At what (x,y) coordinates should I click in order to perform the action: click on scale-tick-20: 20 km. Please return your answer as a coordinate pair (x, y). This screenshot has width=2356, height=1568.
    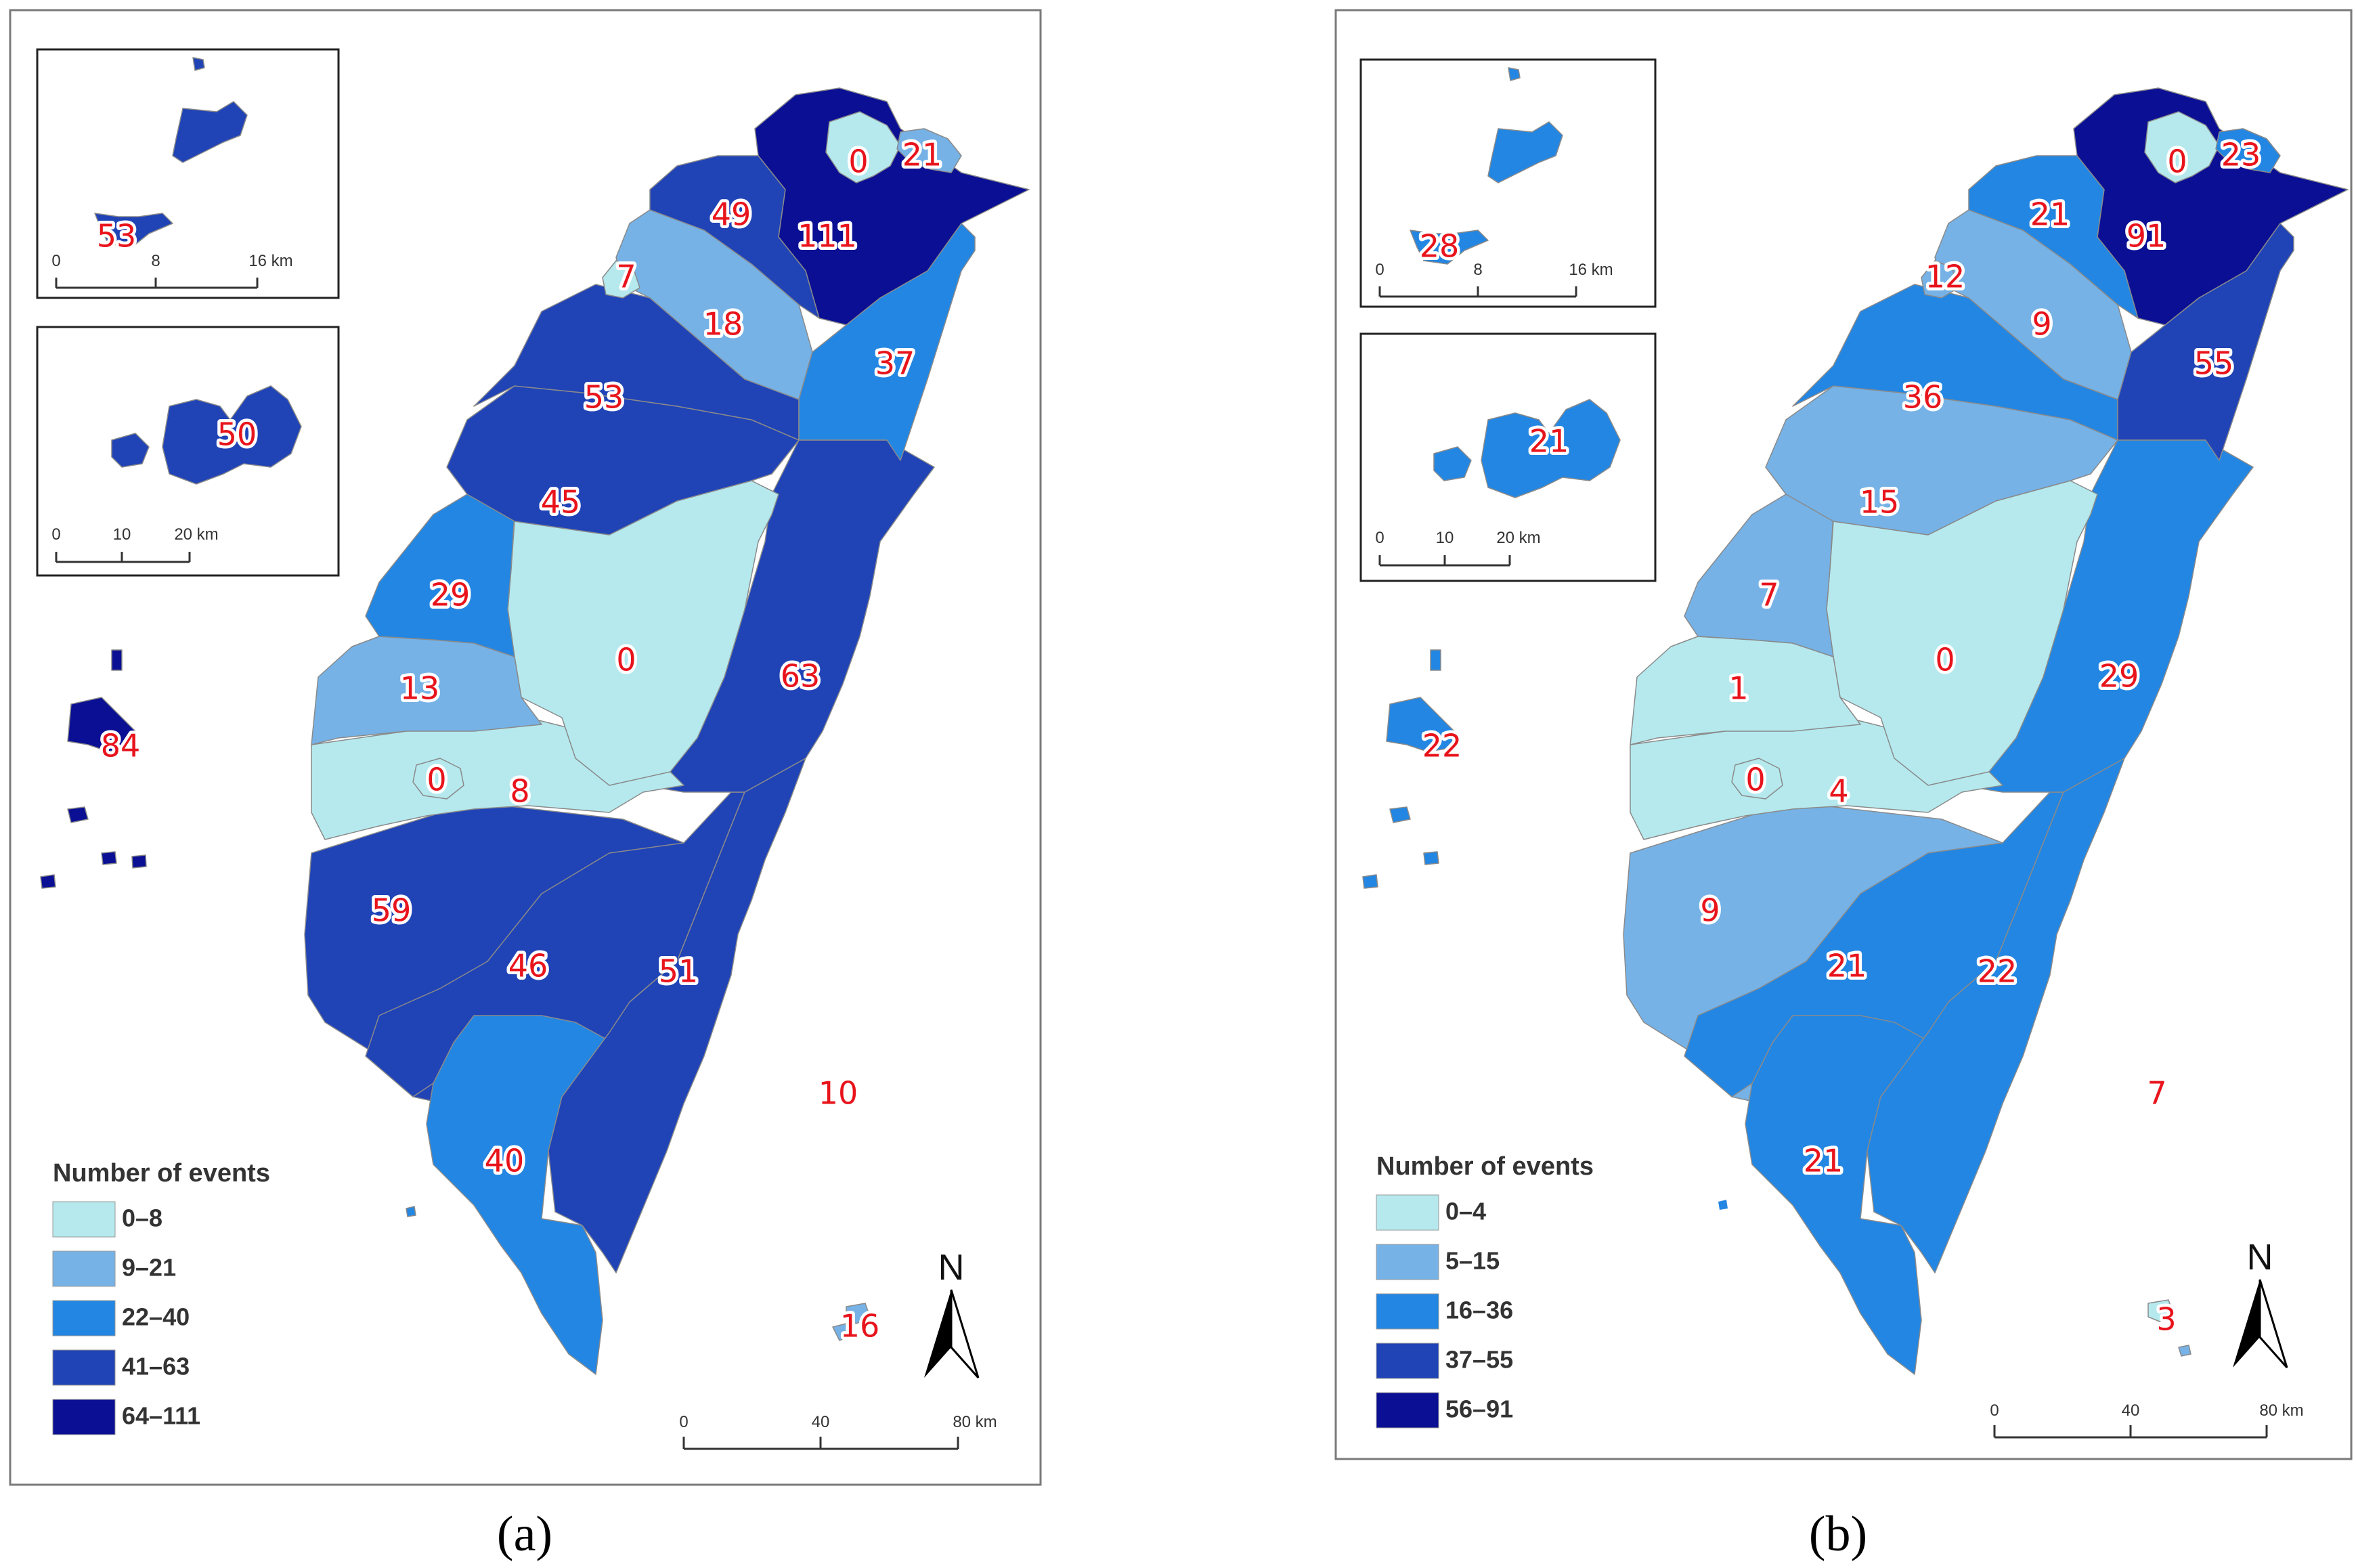
    Looking at the image, I should click on (1518, 538).